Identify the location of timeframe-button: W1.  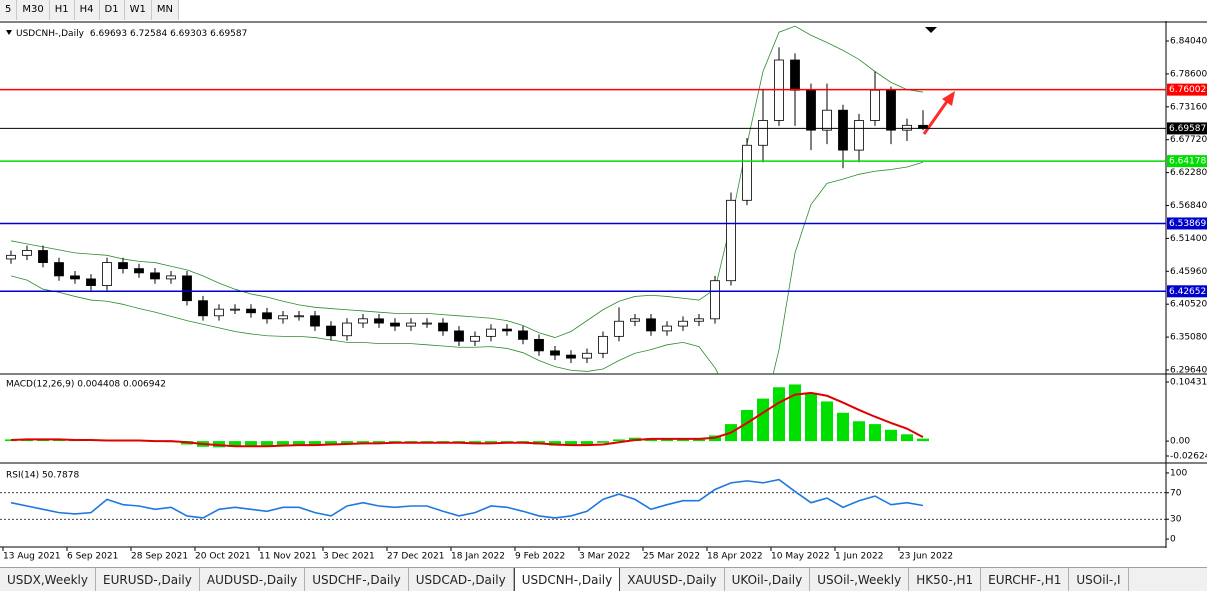
(138, 10).